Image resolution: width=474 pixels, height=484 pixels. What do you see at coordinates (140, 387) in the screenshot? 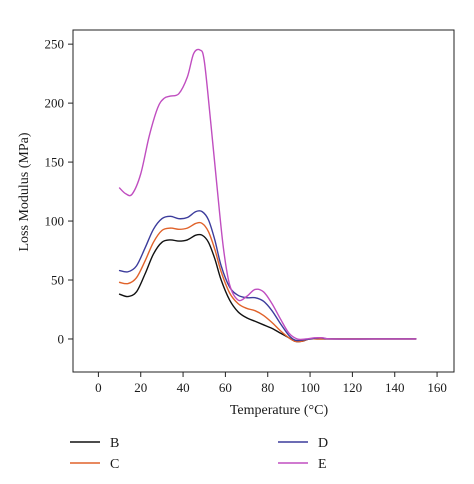
I see `x-tick-label: 20` at bounding box center [140, 387].